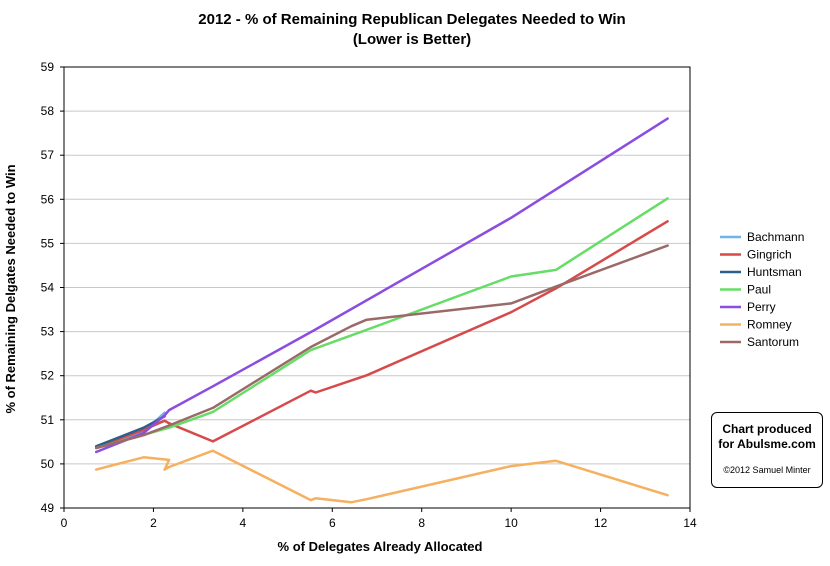 The width and height of the screenshot is (830, 566). Describe the element at coordinates (48, 155) in the screenshot. I see `y-tick-label: 57` at that location.